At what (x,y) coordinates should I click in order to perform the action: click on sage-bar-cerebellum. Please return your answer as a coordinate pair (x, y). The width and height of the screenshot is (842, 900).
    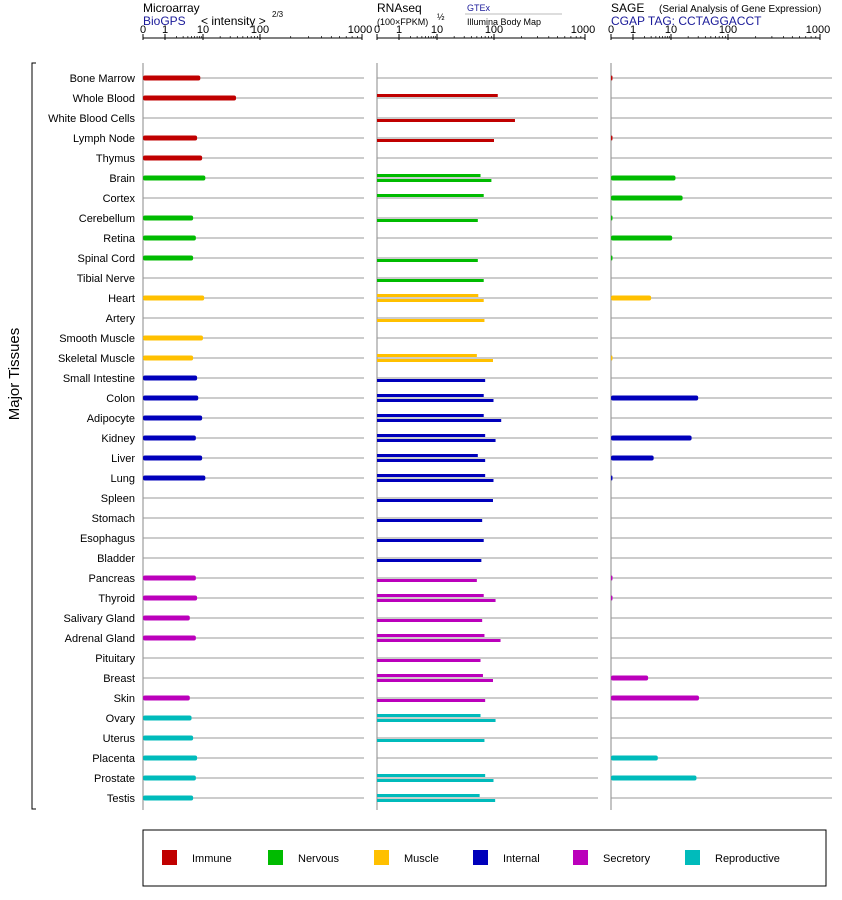
    Looking at the image, I should click on (612, 218).